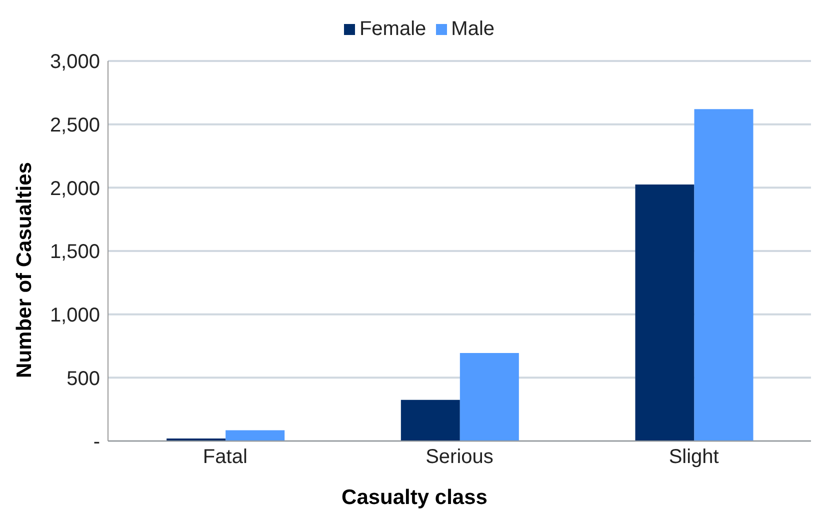  Describe the element at coordinates (460, 457) in the screenshot. I see `x-tick-label: Serious` at that location.